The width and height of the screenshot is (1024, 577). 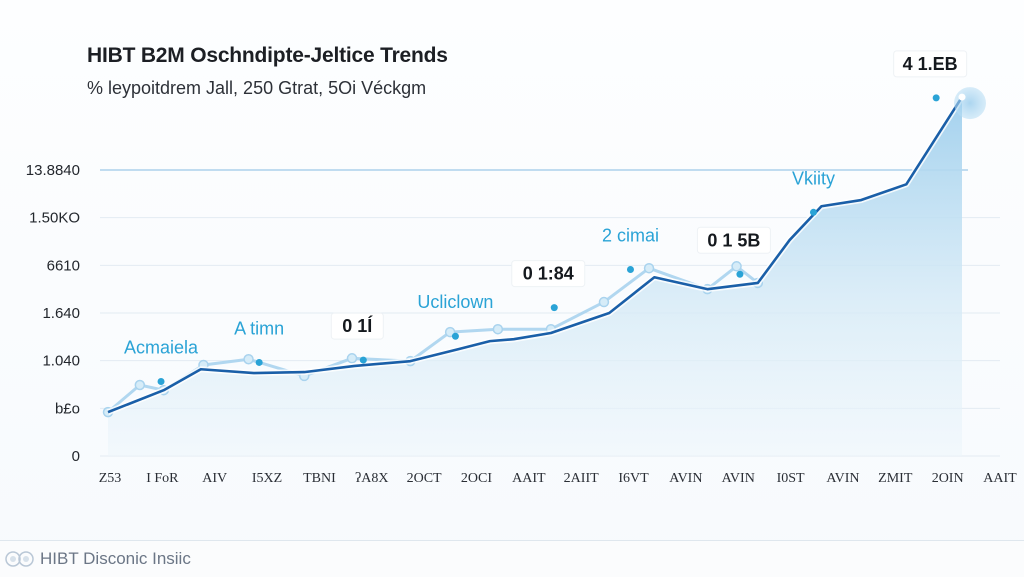 What do you see at coordinates (581, 478) in the screenshot?
I see `x-tick-label: 2AIIT` at bounding box center [581, 478].